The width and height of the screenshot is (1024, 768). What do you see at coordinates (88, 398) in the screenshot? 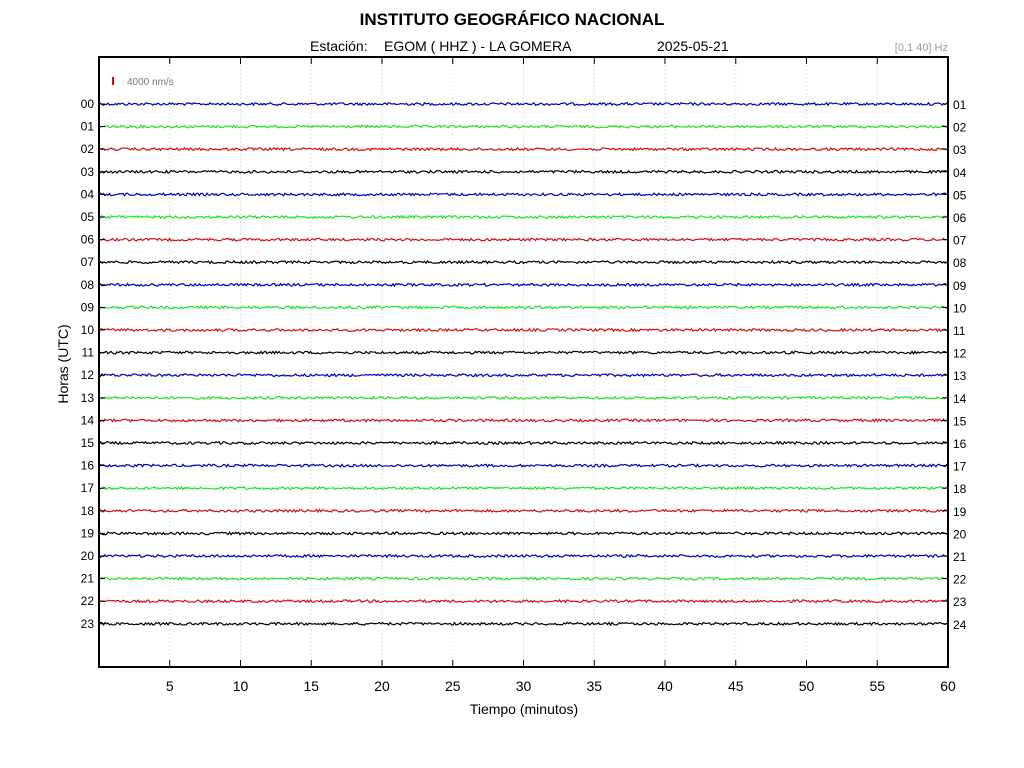
I see `hour-label-left: 13` at bounding box center [88, 398].